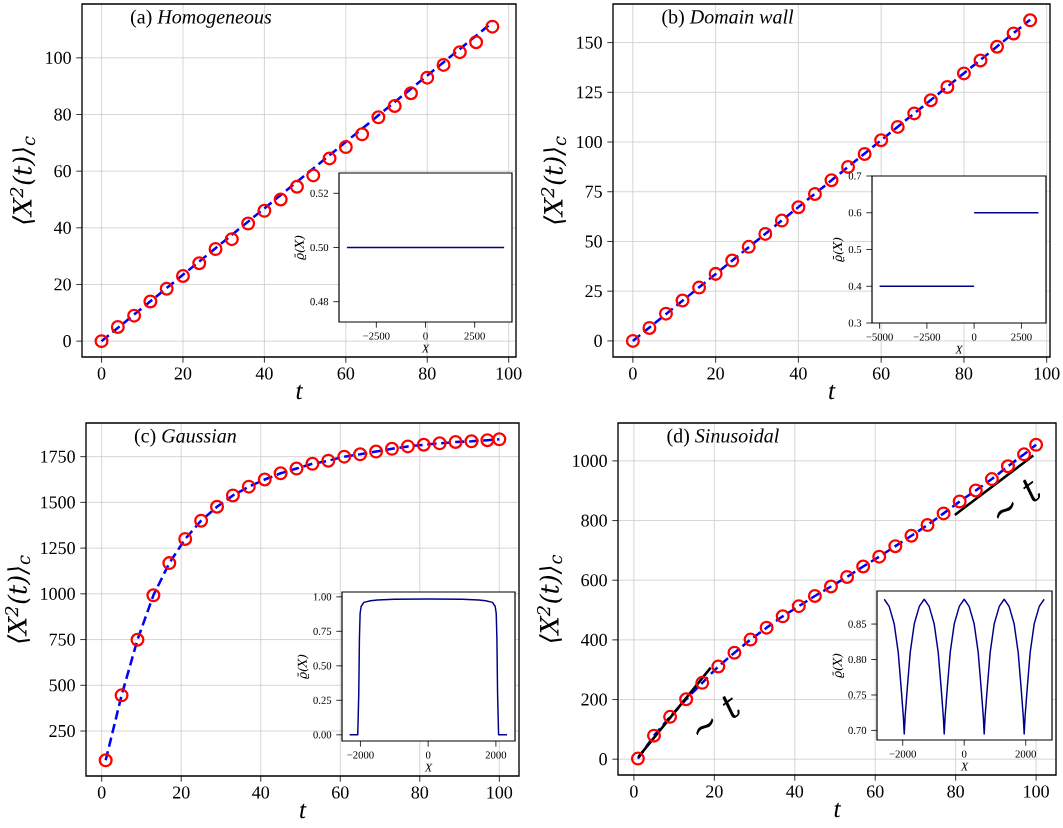 Image resolution: width=1063 pixels, height=828 pixels. I want to click on y-tick-label: 200, so click(594, 699).